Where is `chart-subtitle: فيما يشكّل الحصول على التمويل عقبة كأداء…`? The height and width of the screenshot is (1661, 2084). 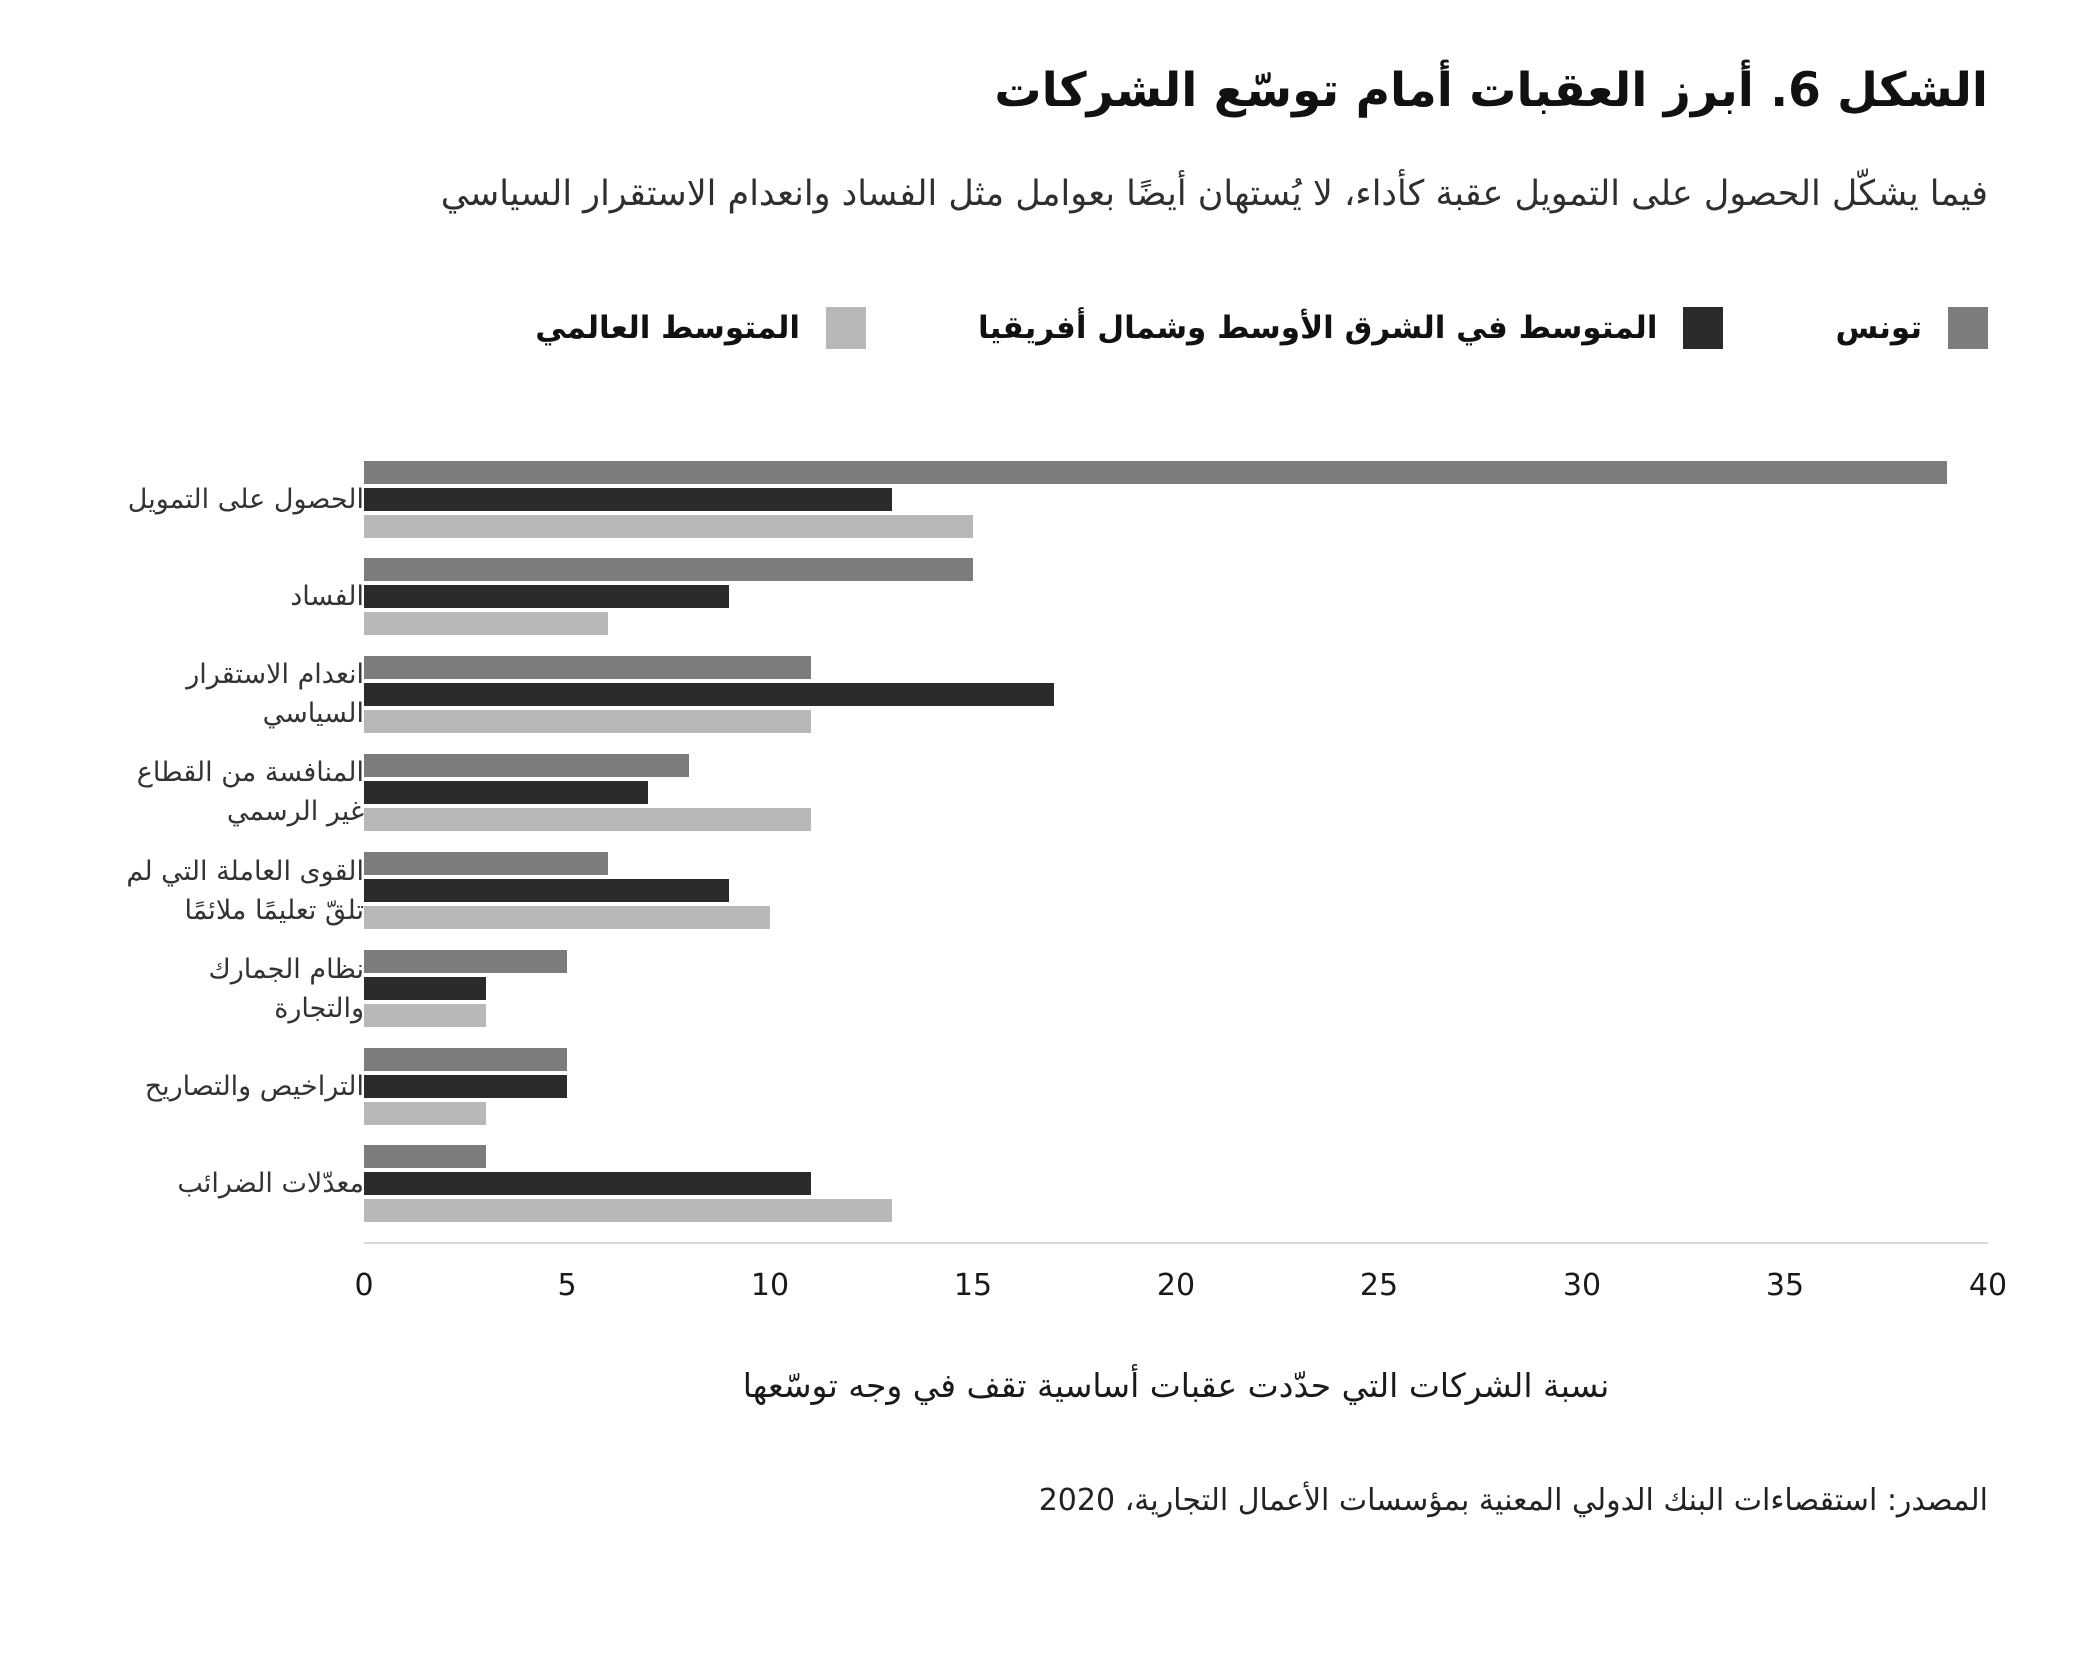 chart-subtitle: فيما يشكّل الحصول على التمويل عقبة كأداء… is located at coordinates (1214, 193).